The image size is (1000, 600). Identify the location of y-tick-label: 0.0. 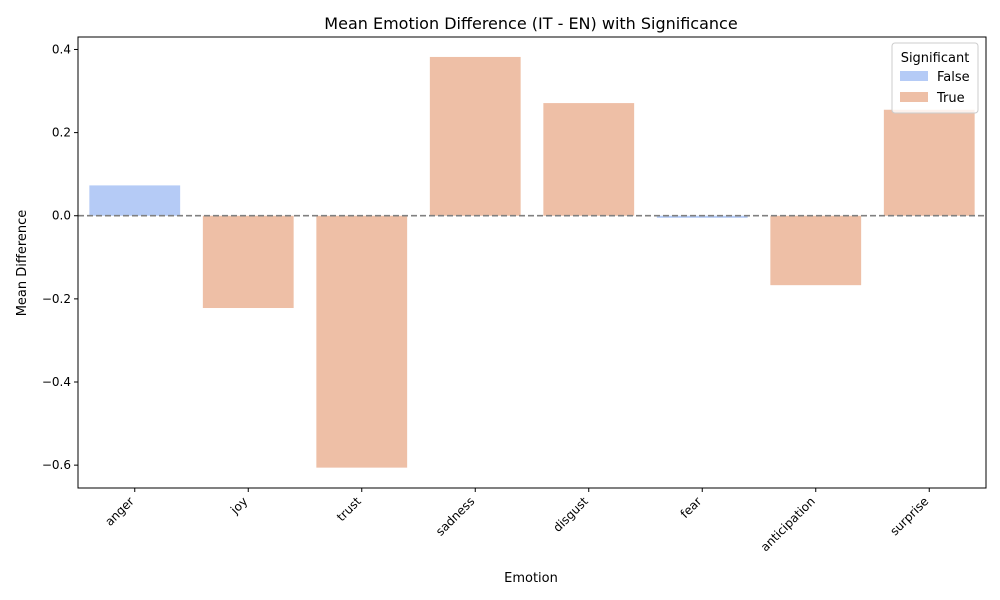
(61, 216).